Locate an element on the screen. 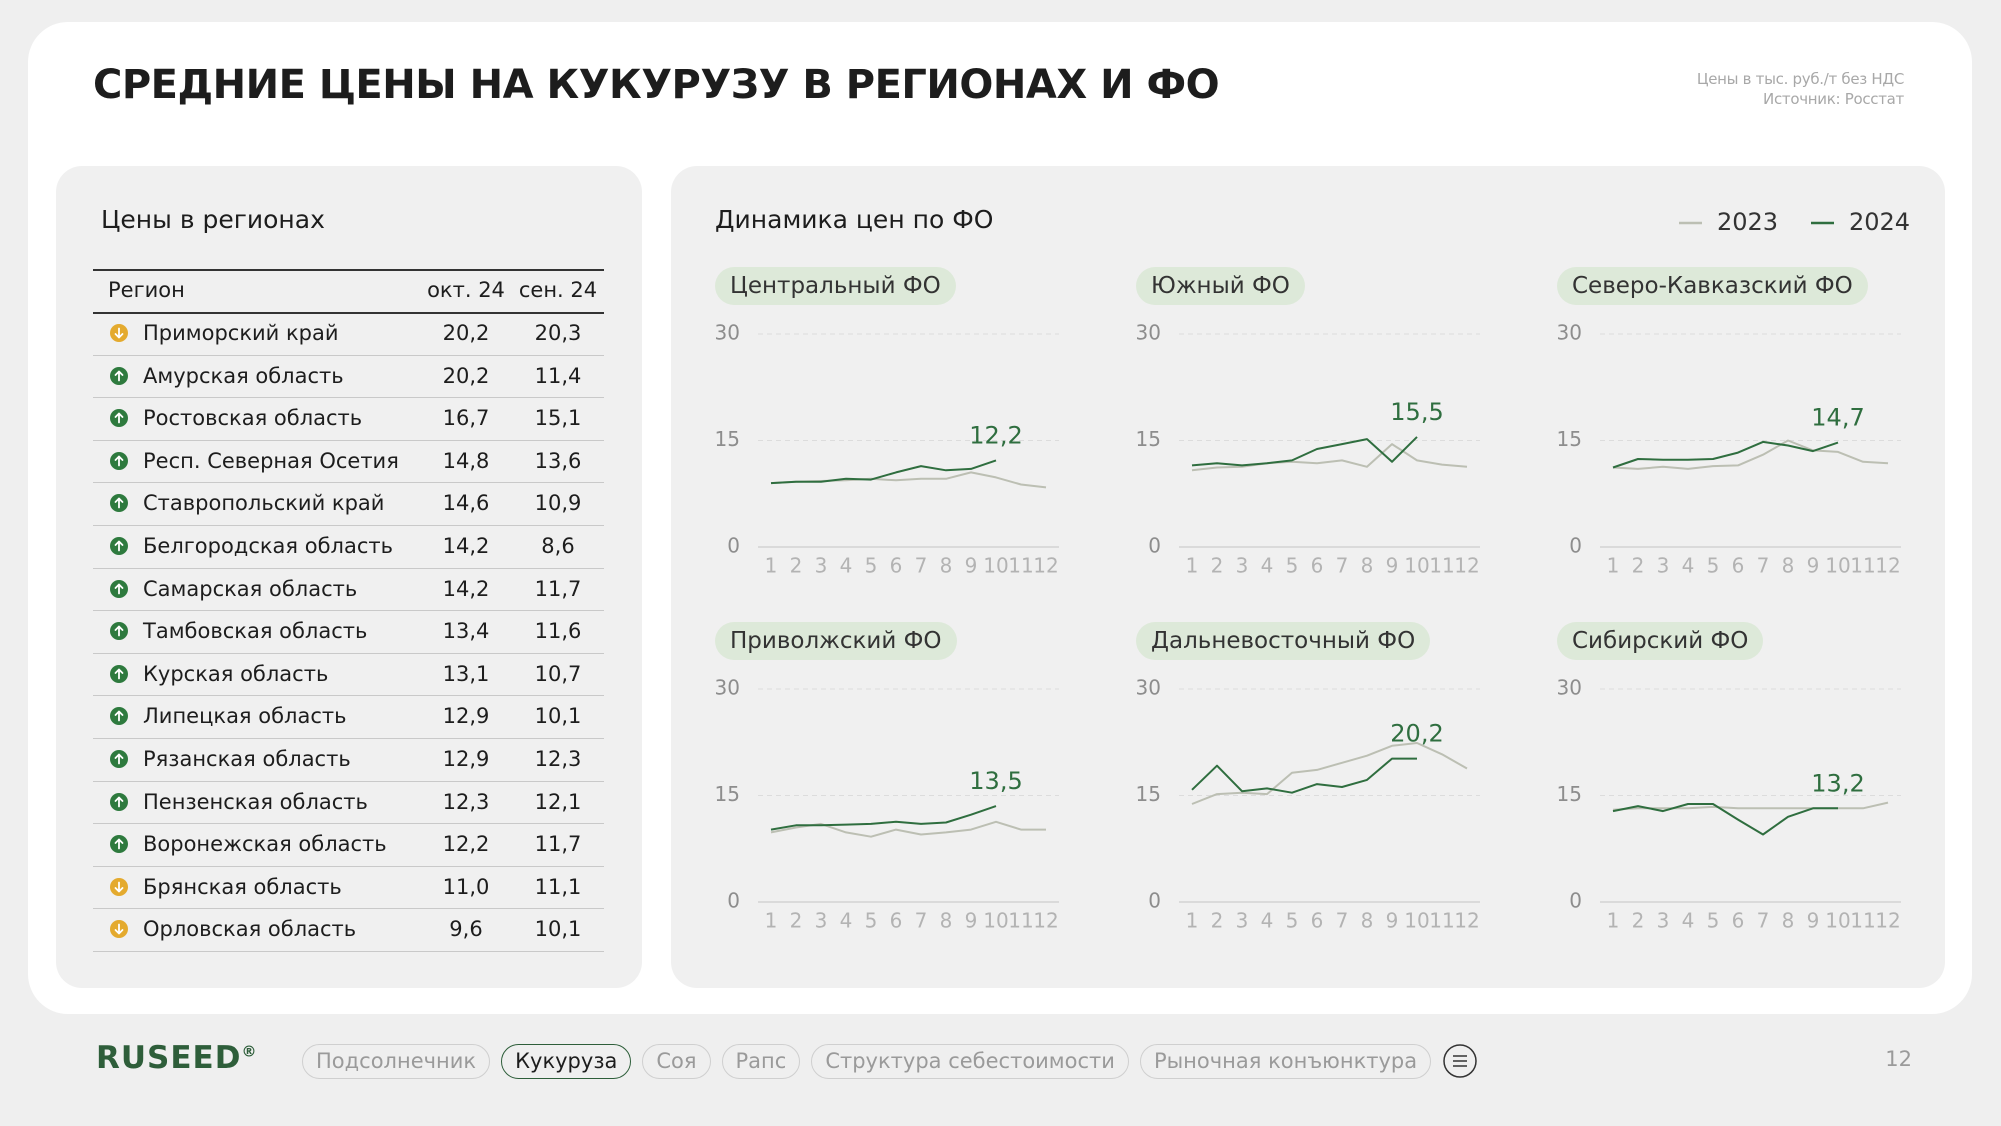  value-label: 13,2 is located at coordinates (1837, 783).